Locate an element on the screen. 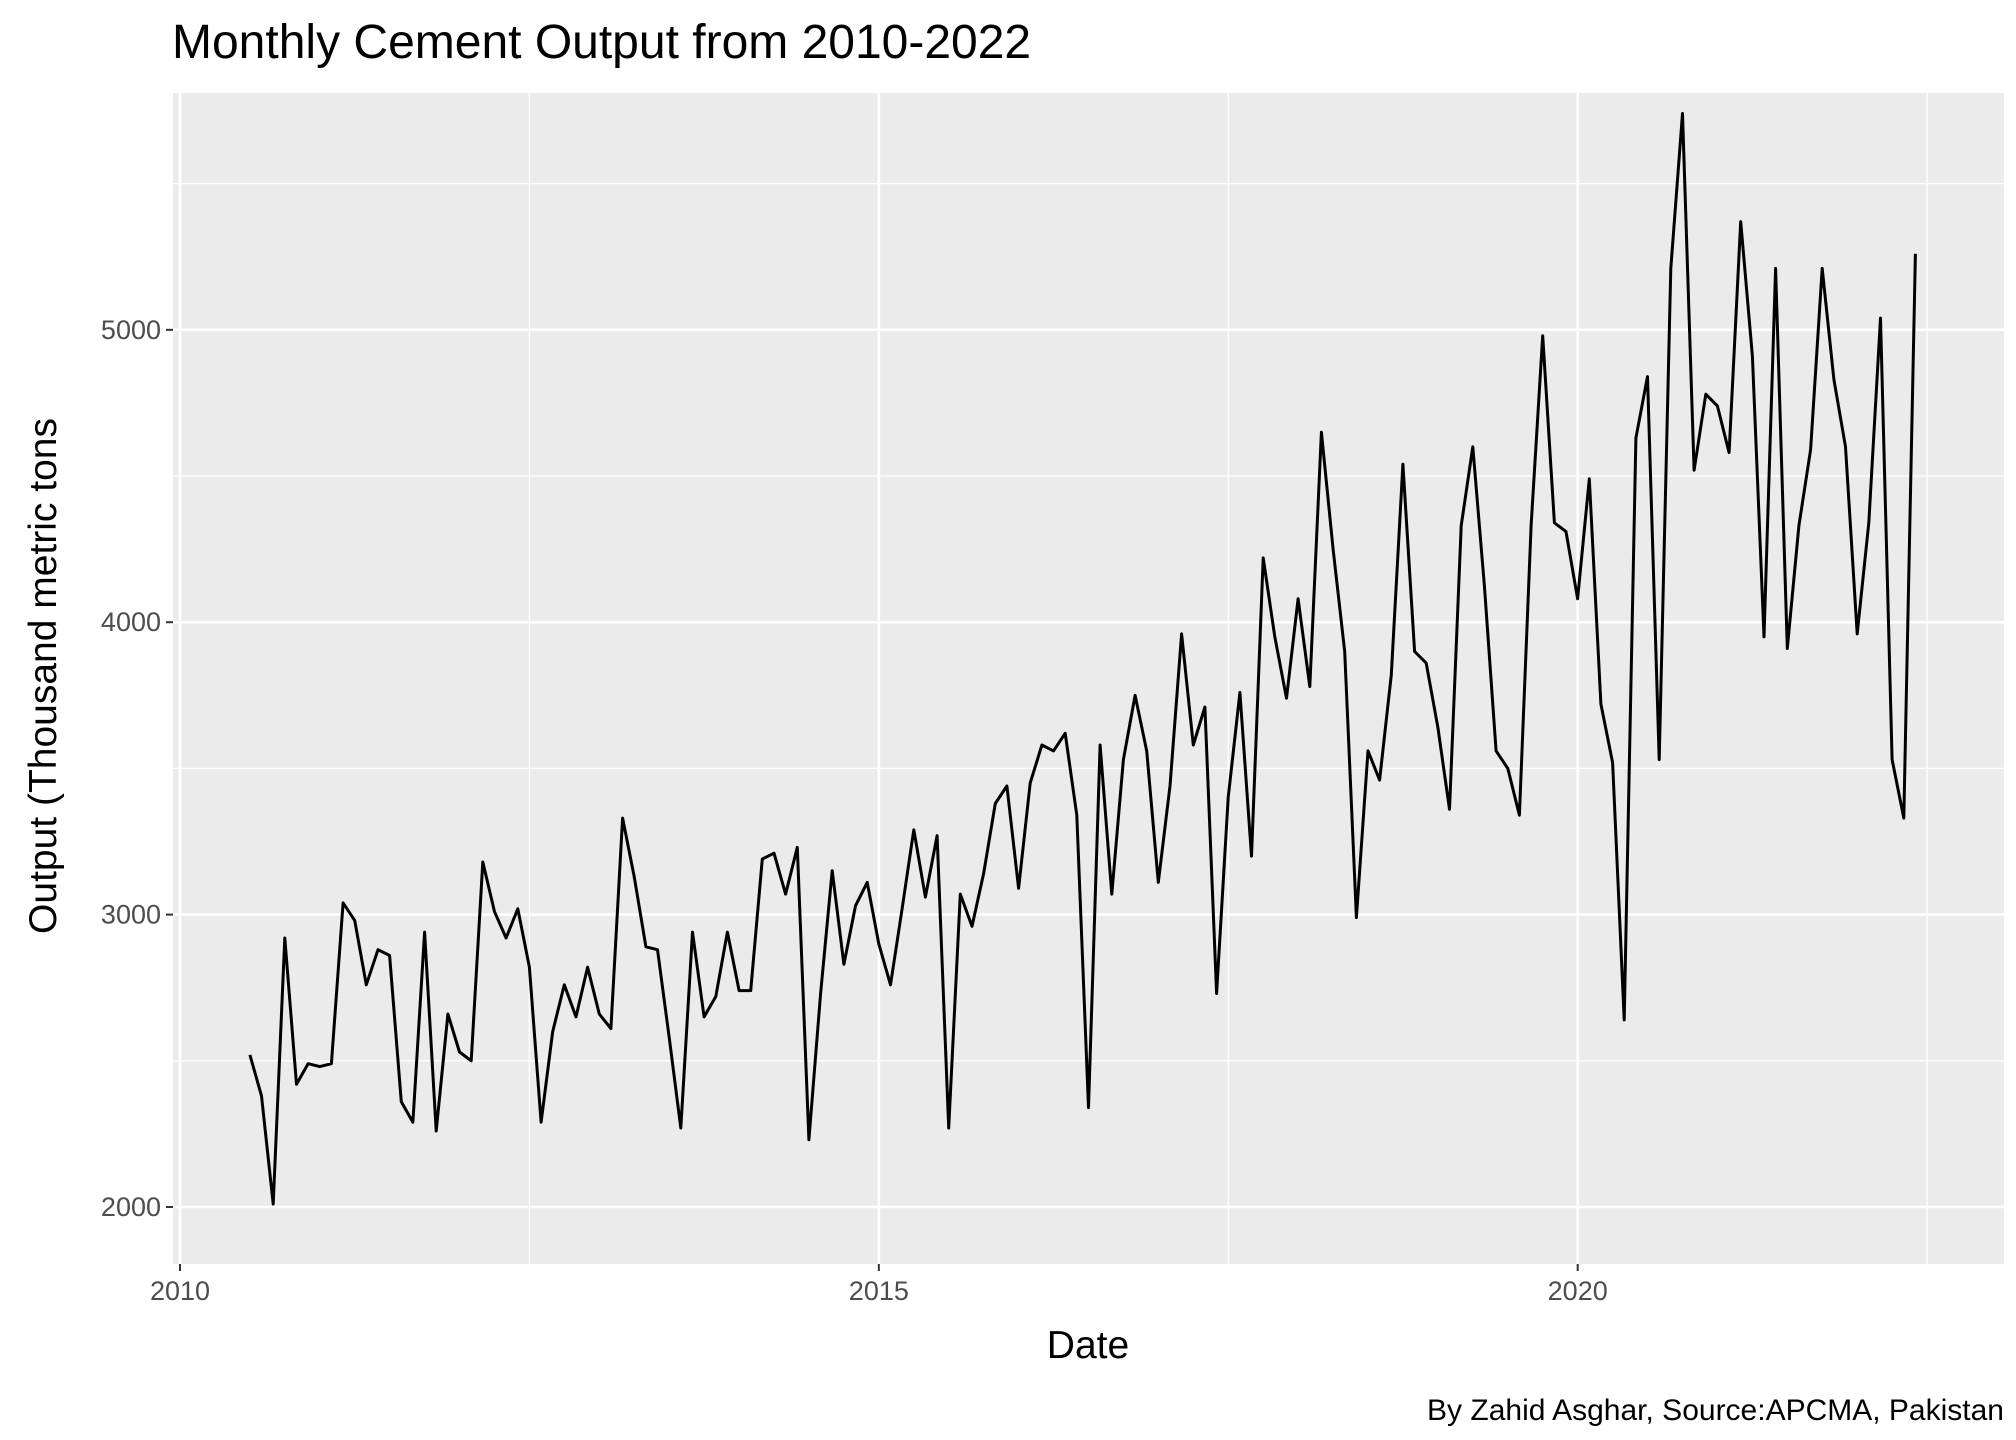 The width and height of the screenshot is (2016, 1440). y-axis-title: Output (Thousand metric tons is located at coordinates (43, 676).